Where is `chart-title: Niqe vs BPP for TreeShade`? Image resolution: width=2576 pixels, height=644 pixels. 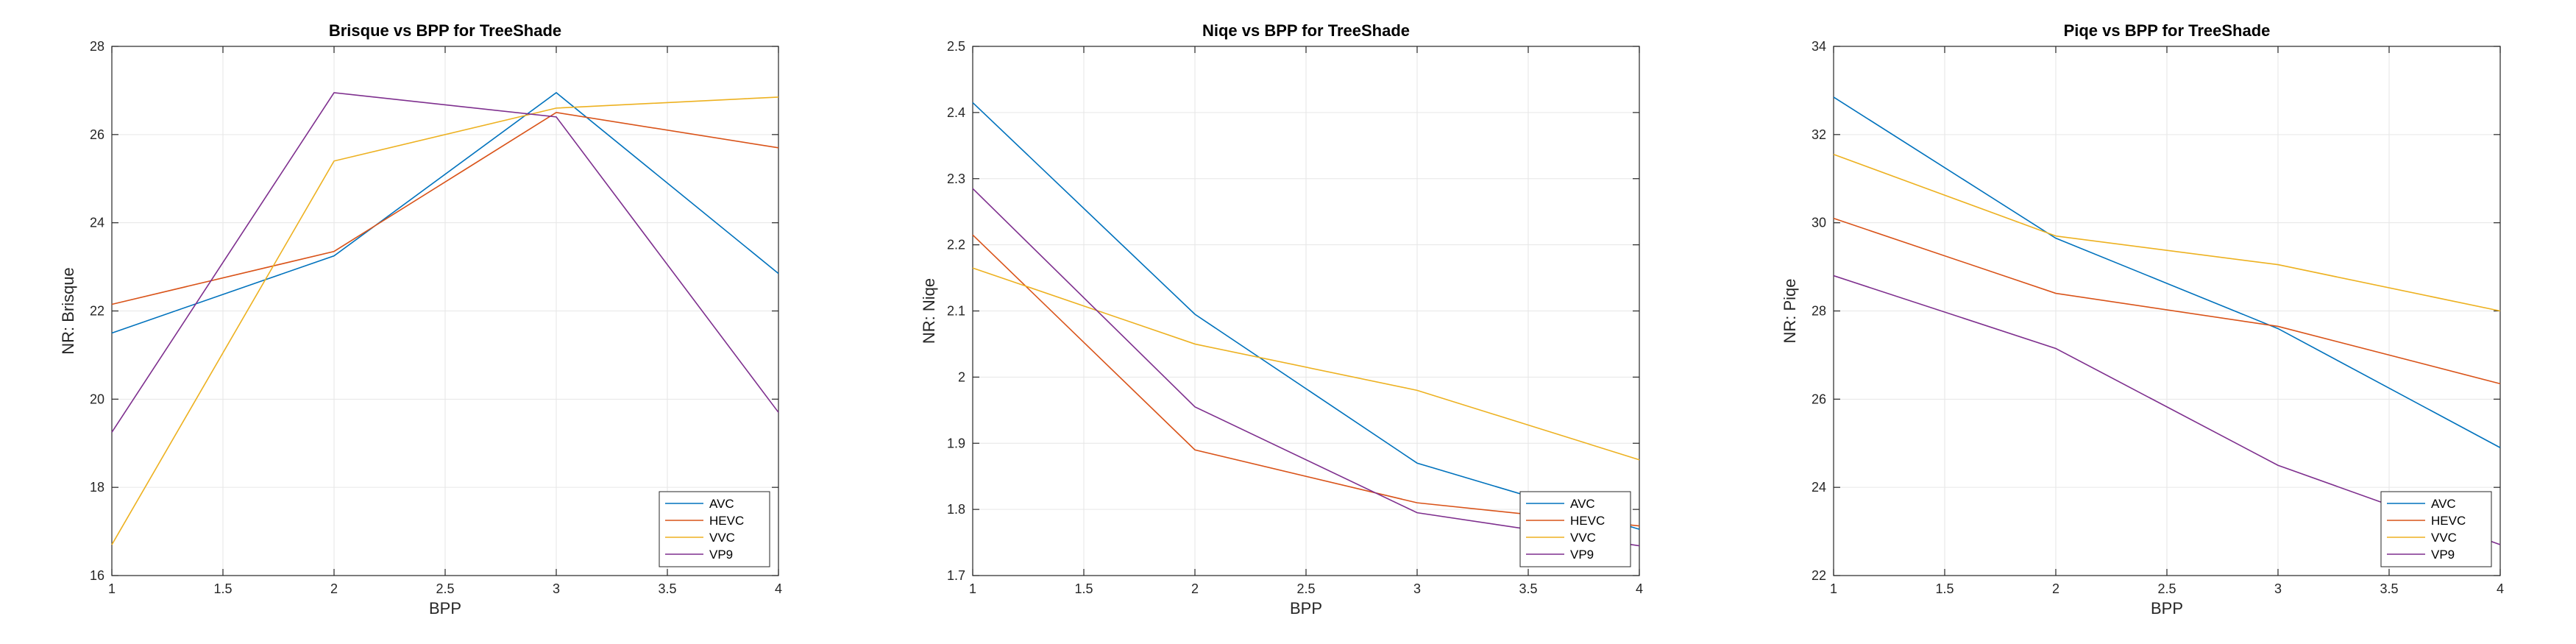 chart-title: Niqe vs BPP for TreeShade is located at coordinates (1306, 31).